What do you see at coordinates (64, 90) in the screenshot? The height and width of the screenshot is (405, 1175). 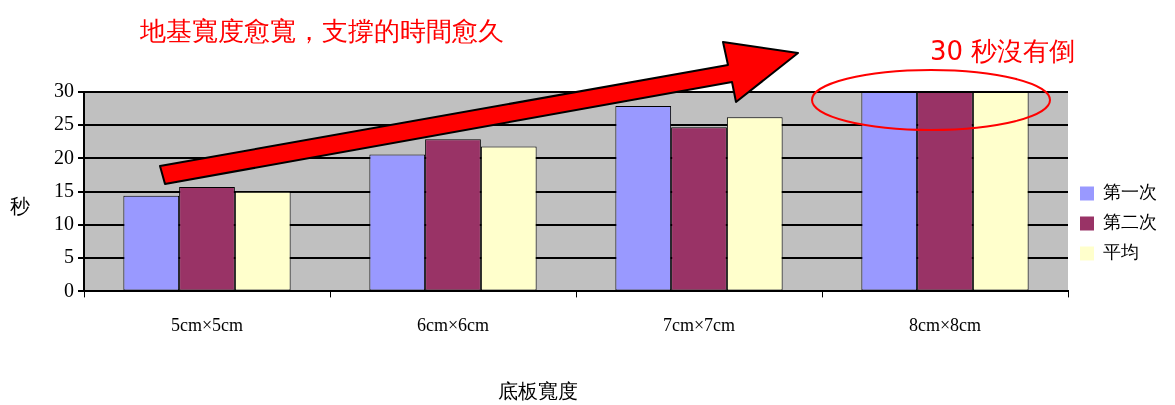 I see `y-tick-label: 30` at bounding box center [64, 90].